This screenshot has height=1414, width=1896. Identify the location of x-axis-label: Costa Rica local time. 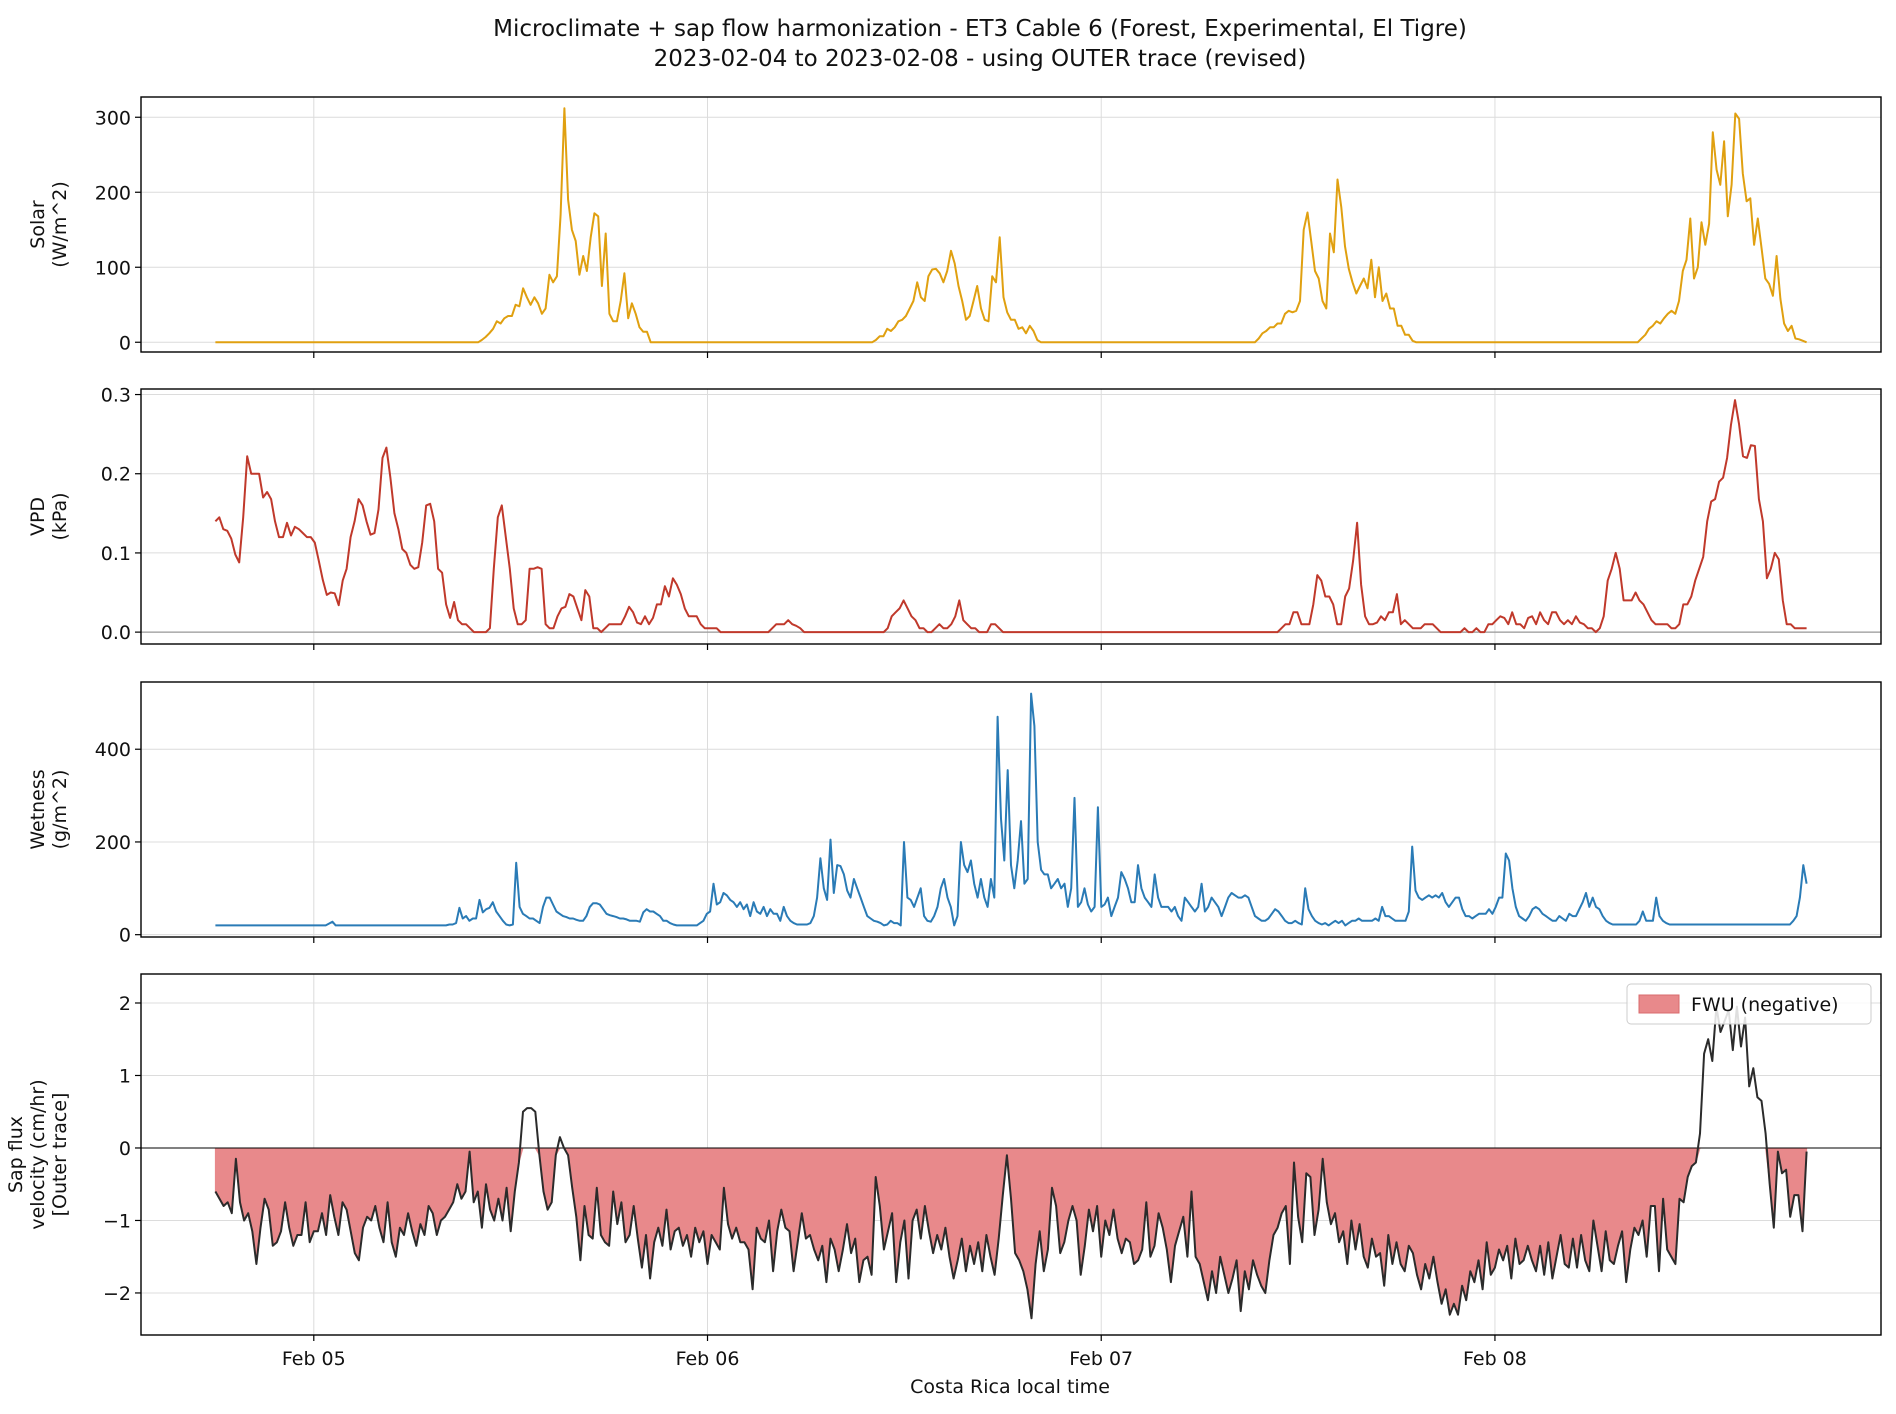
(1010, 1387).